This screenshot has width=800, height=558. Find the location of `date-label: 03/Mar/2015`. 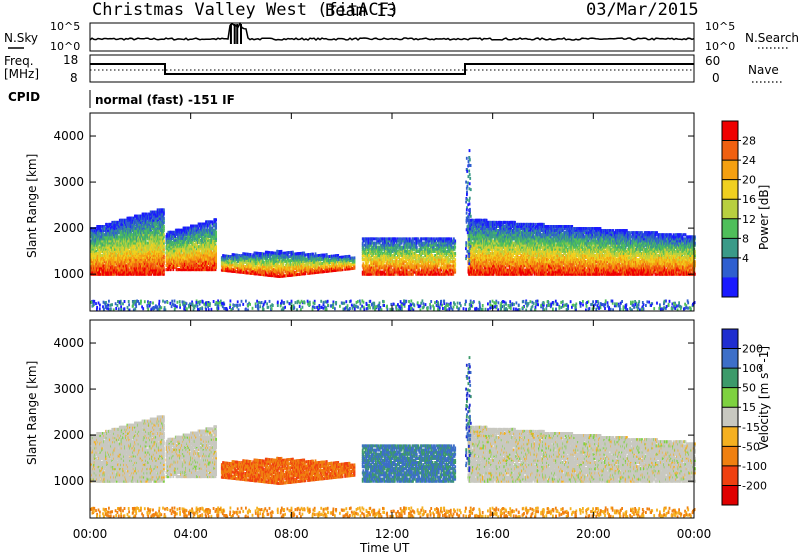

date-label: 03/Mar/2015 is located at coordinates (642, 10).